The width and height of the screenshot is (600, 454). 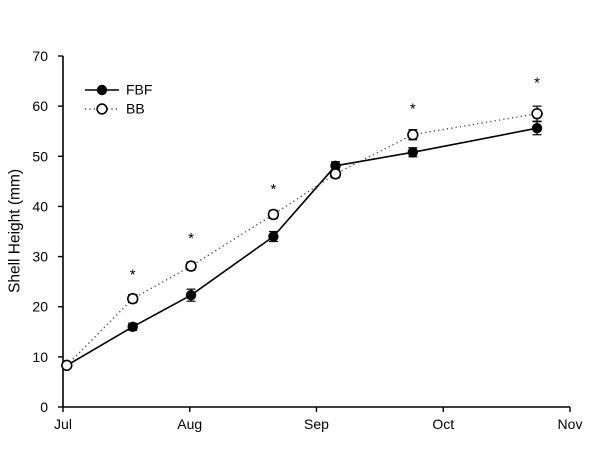 I want to click on y-tick-label-70: 70, so click(x=40, y=56).